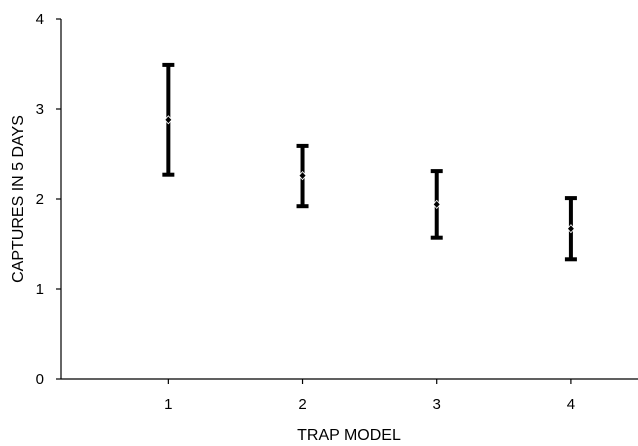  What do you see at coordinates (48, 199) in the screenshot?
I see `y-ticks: 0 1 2 3 4` at bounding box center [48, 199].